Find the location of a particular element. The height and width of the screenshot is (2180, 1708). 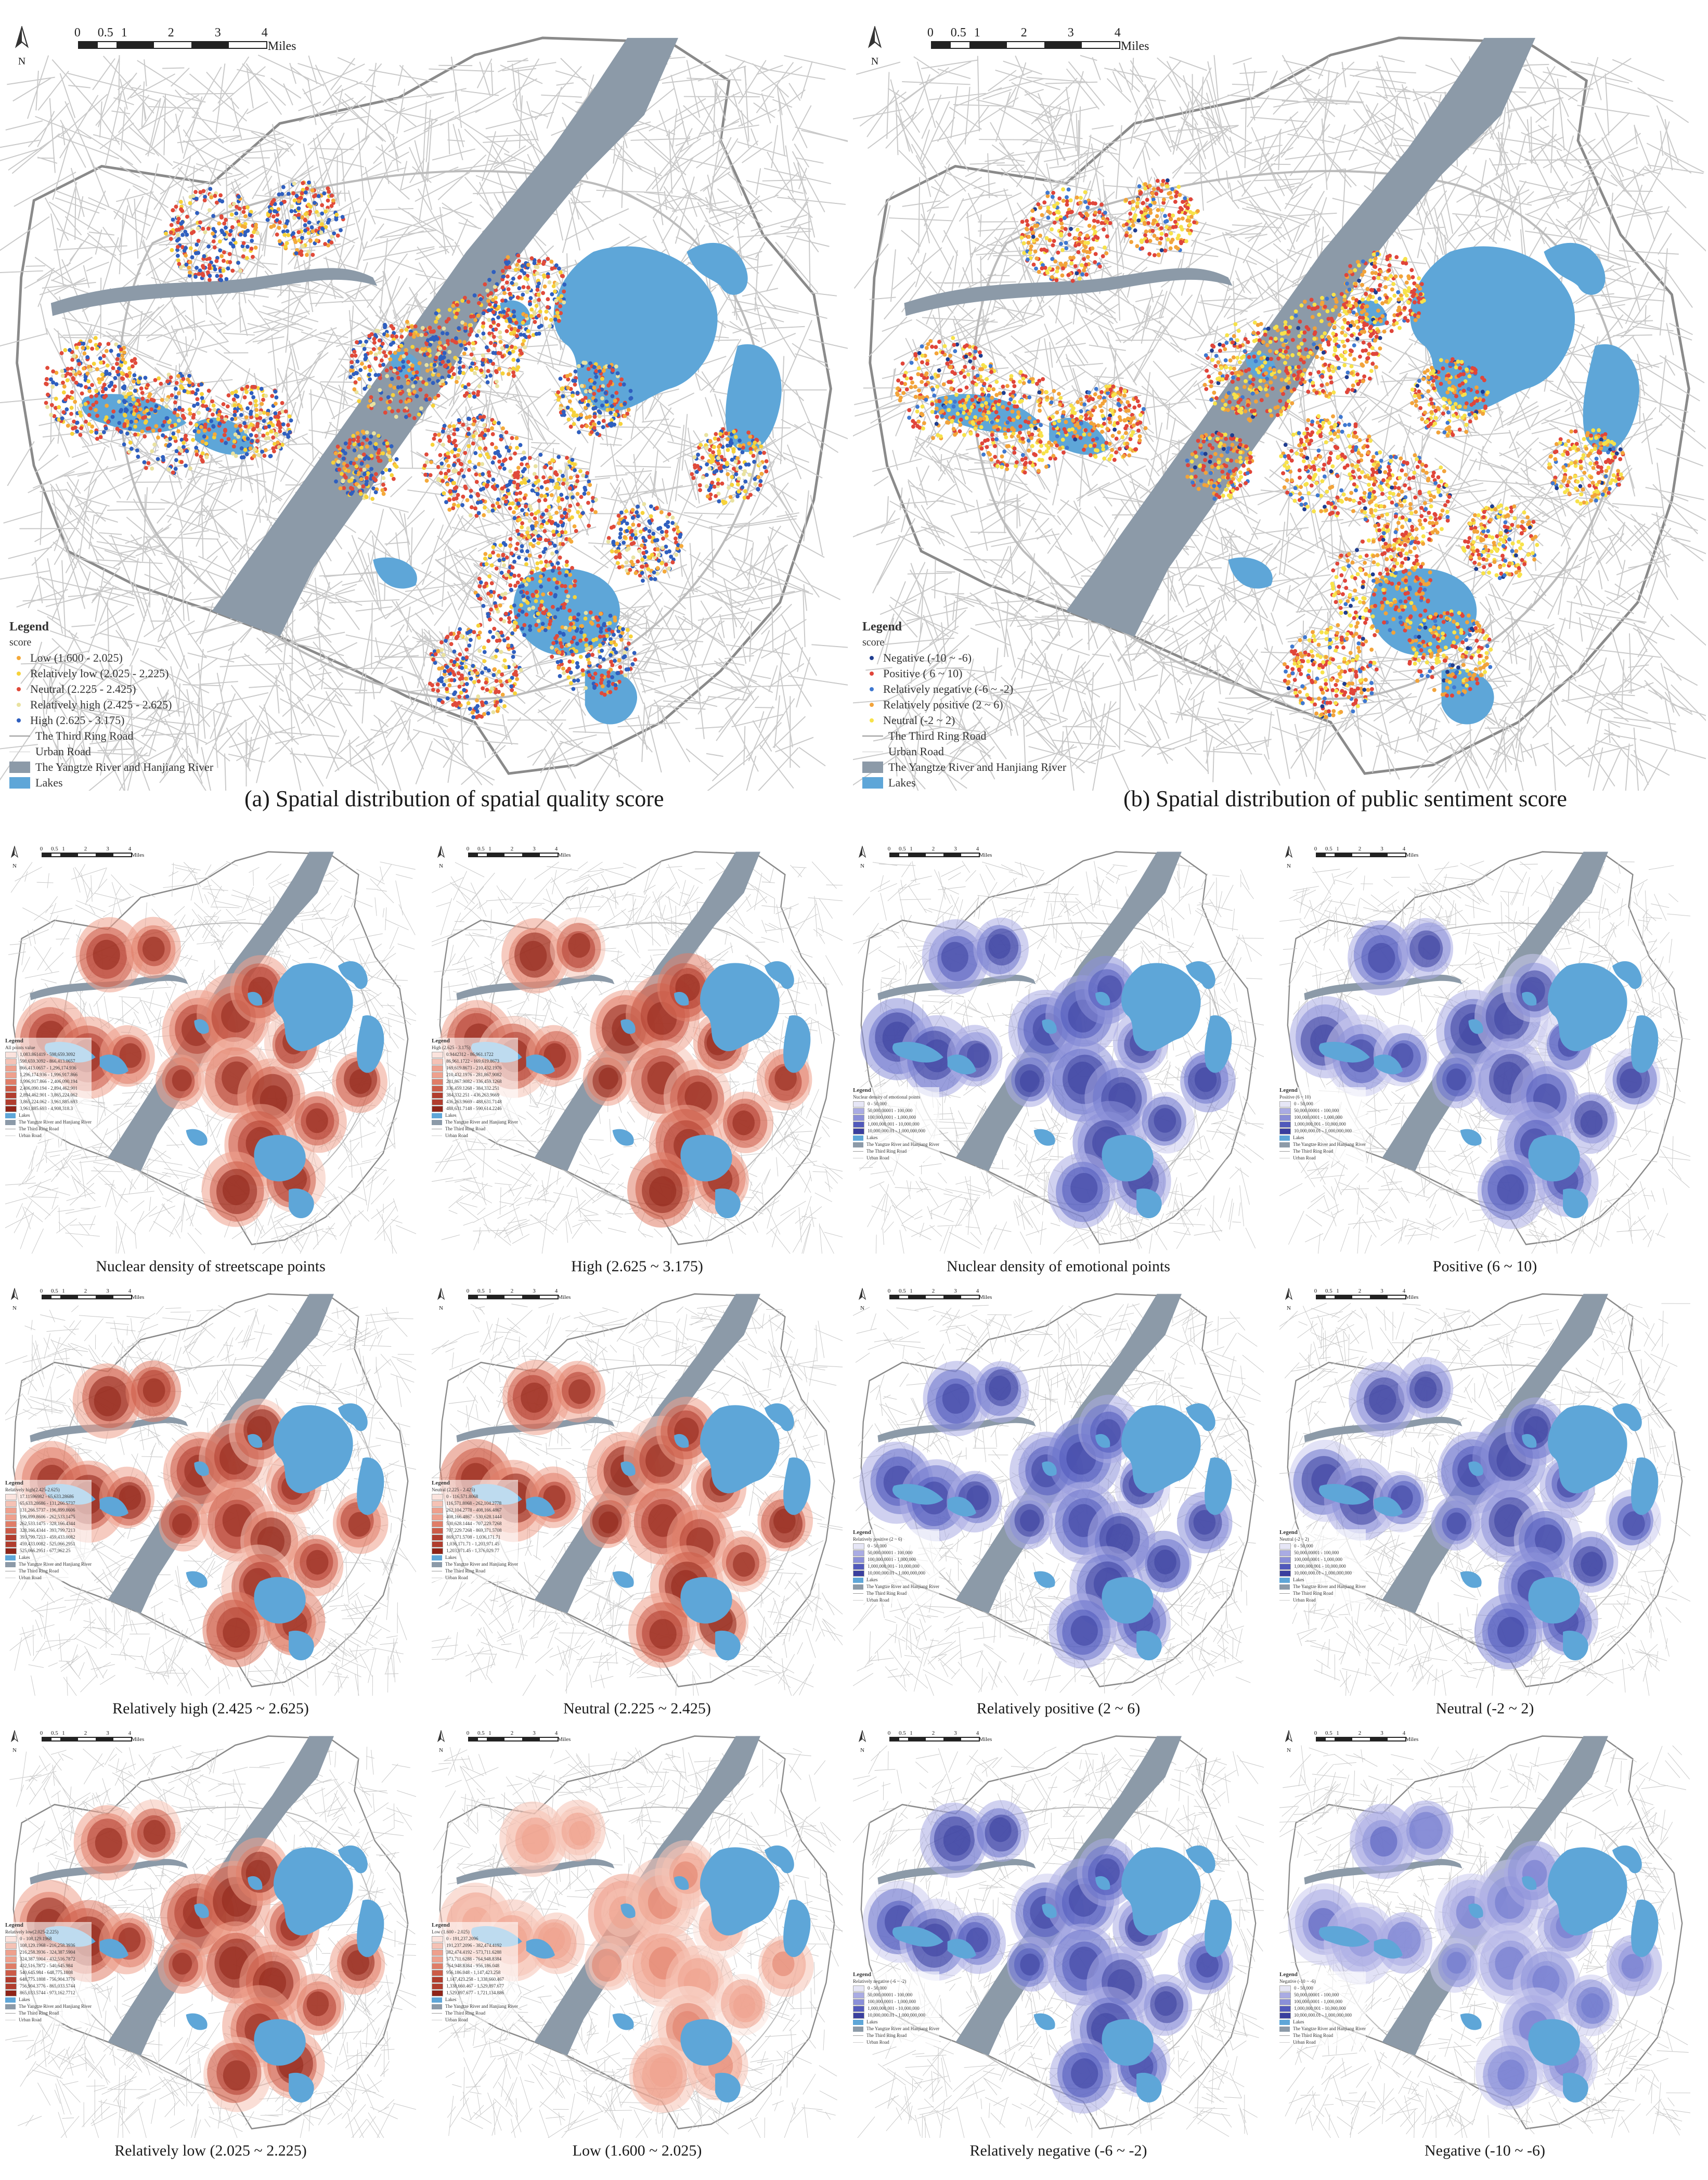

legend-base-item: The Third Ring Road is located at coordinates (111, 736).